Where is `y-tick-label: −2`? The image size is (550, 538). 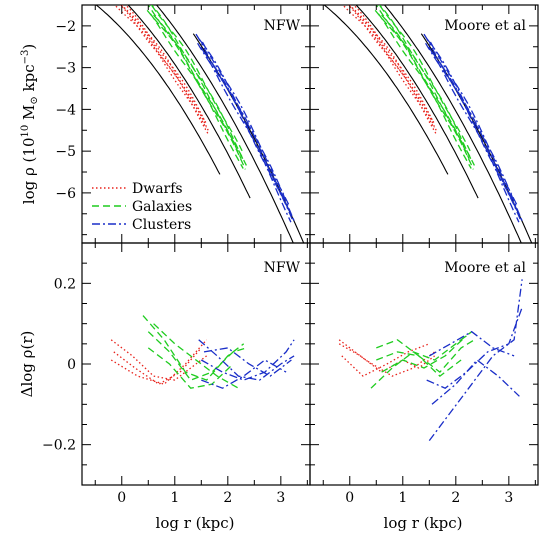
y-tick-label: −2 is located at coordinates (65, 27).